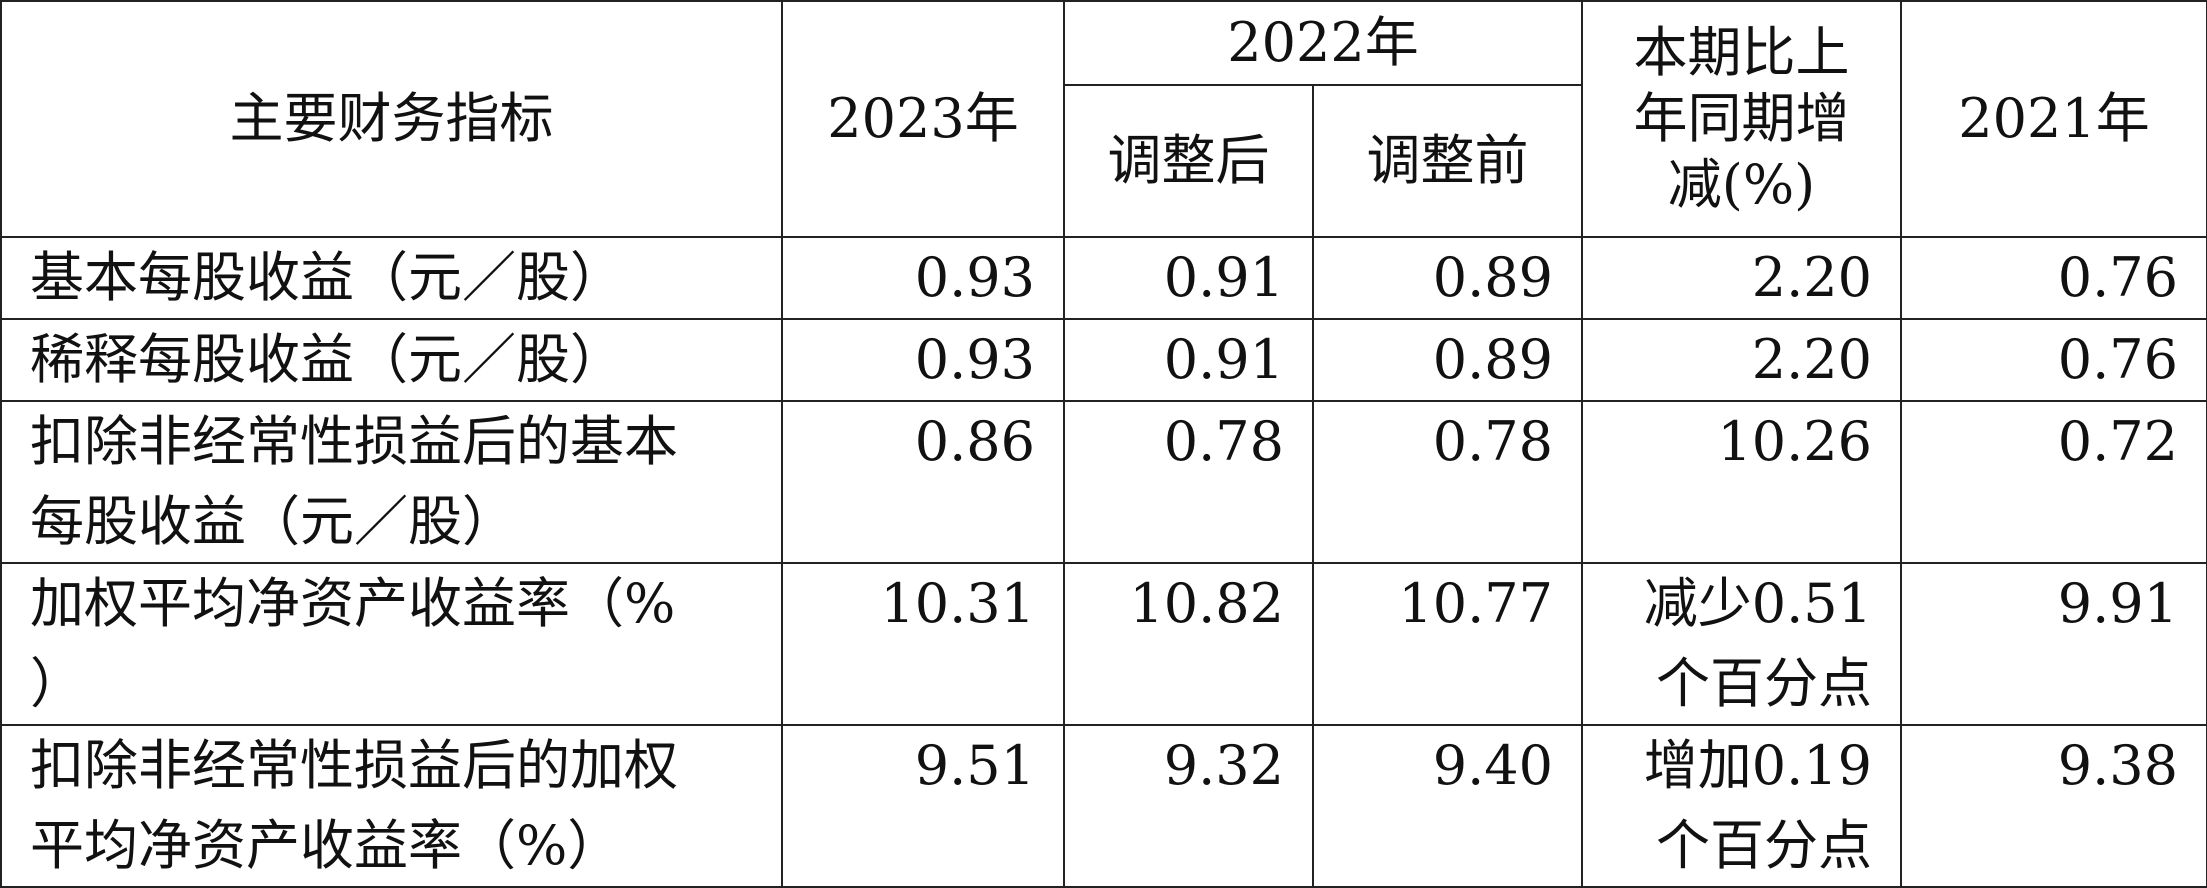 This screenshot has width=2207, height=888. What do you see at coordinates (327, 359) in the screenshot?
I see `cell-text: 稀释每股收益（元／股）` at bounding box center [327, 359].